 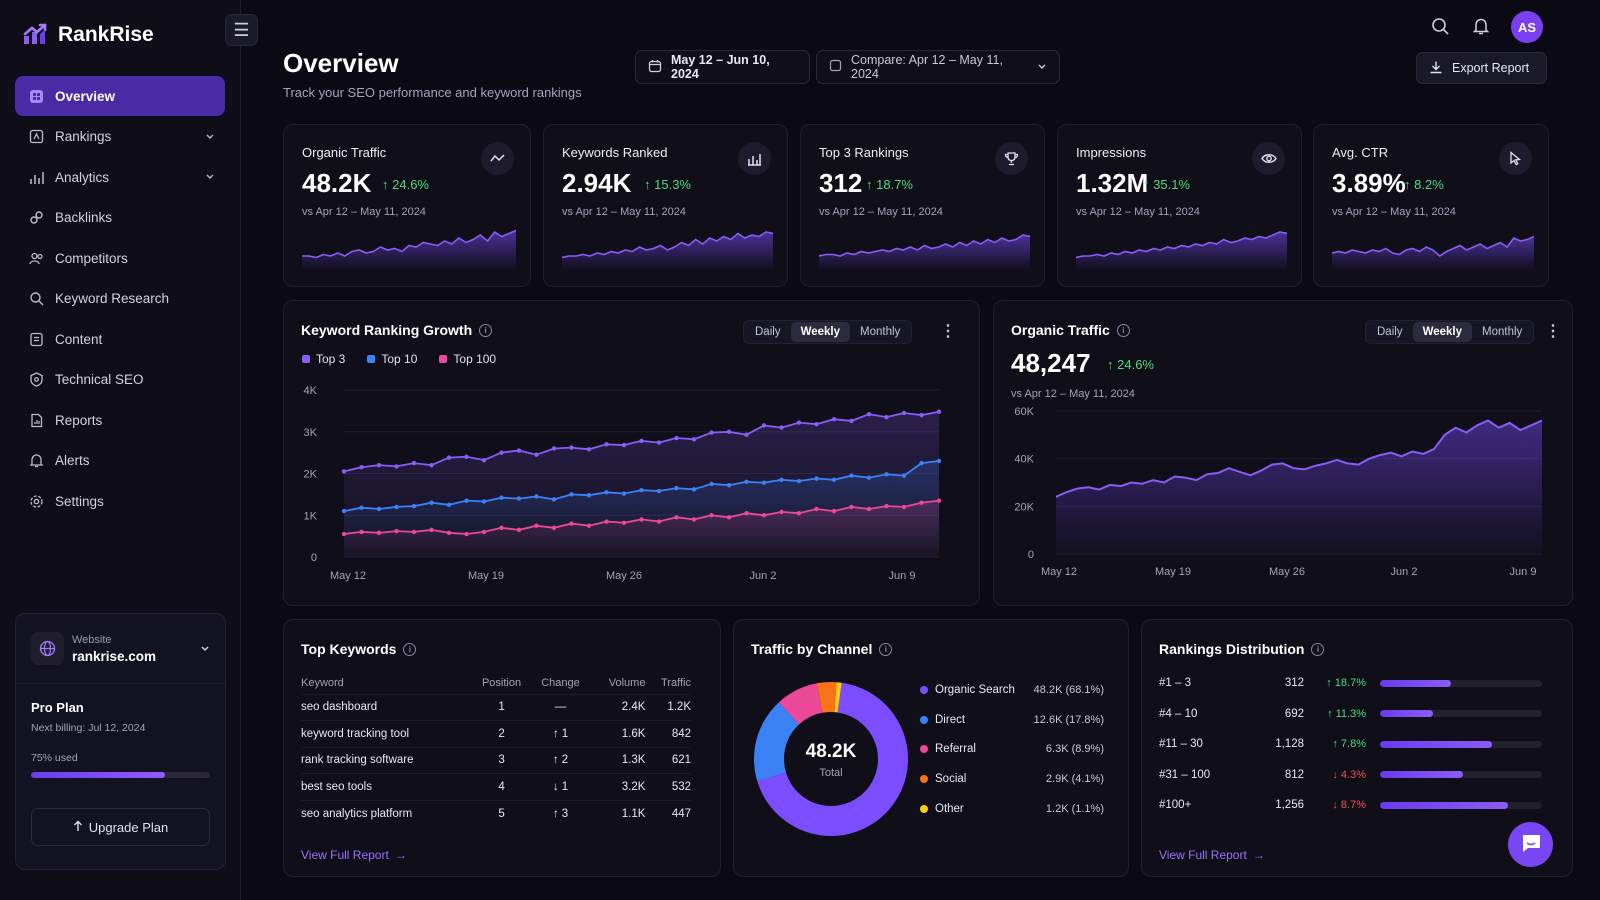 I want to click on sidebar-item-overview: Overview, so click(x=120, y=96).